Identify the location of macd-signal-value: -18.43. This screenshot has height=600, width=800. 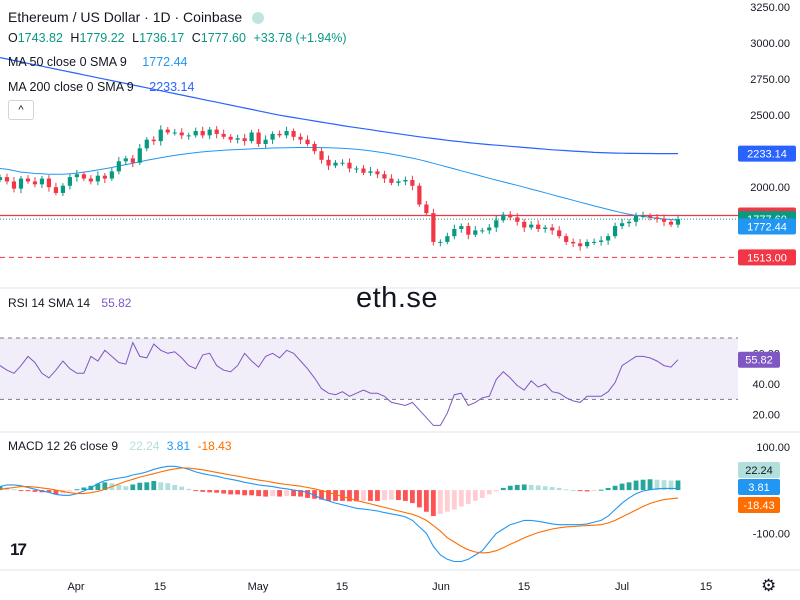
(214, 446).